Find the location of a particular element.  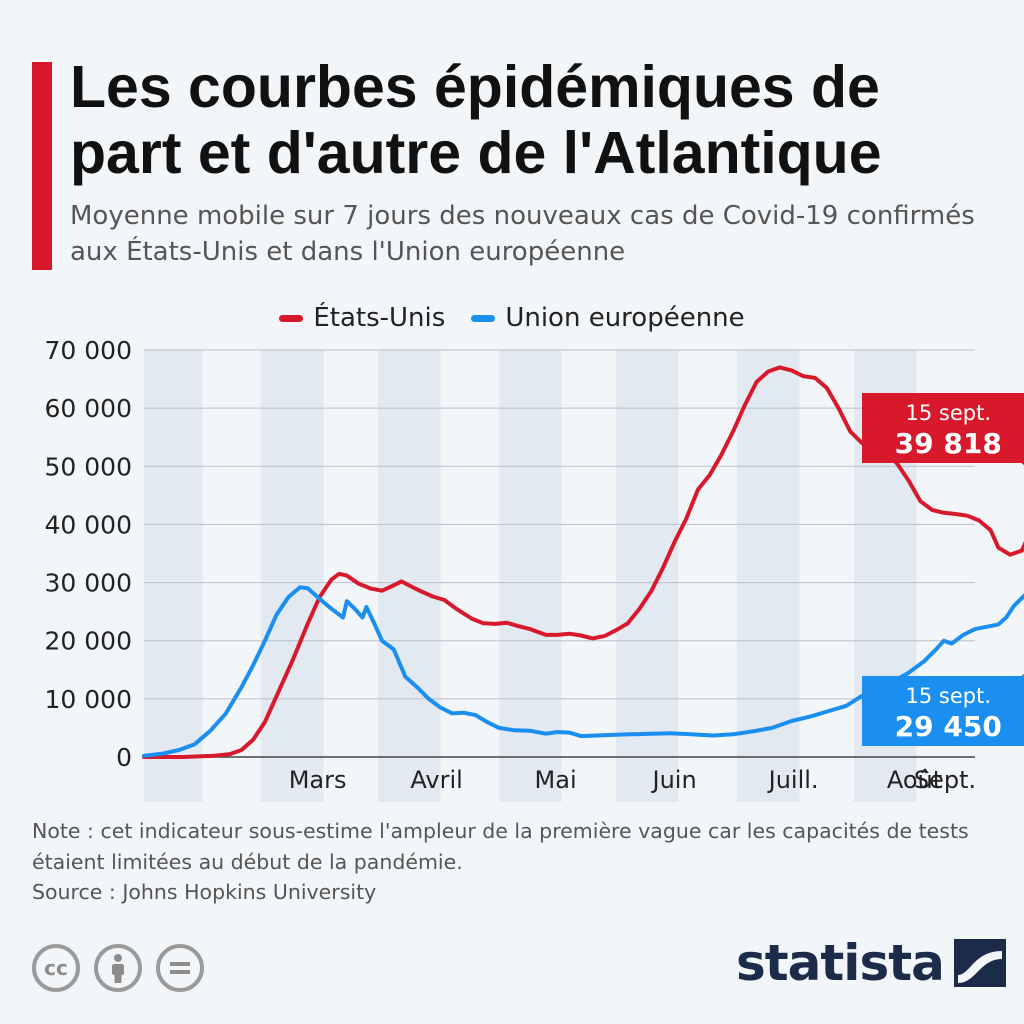

statista-brand: statista is located at coordinates (871, 963).